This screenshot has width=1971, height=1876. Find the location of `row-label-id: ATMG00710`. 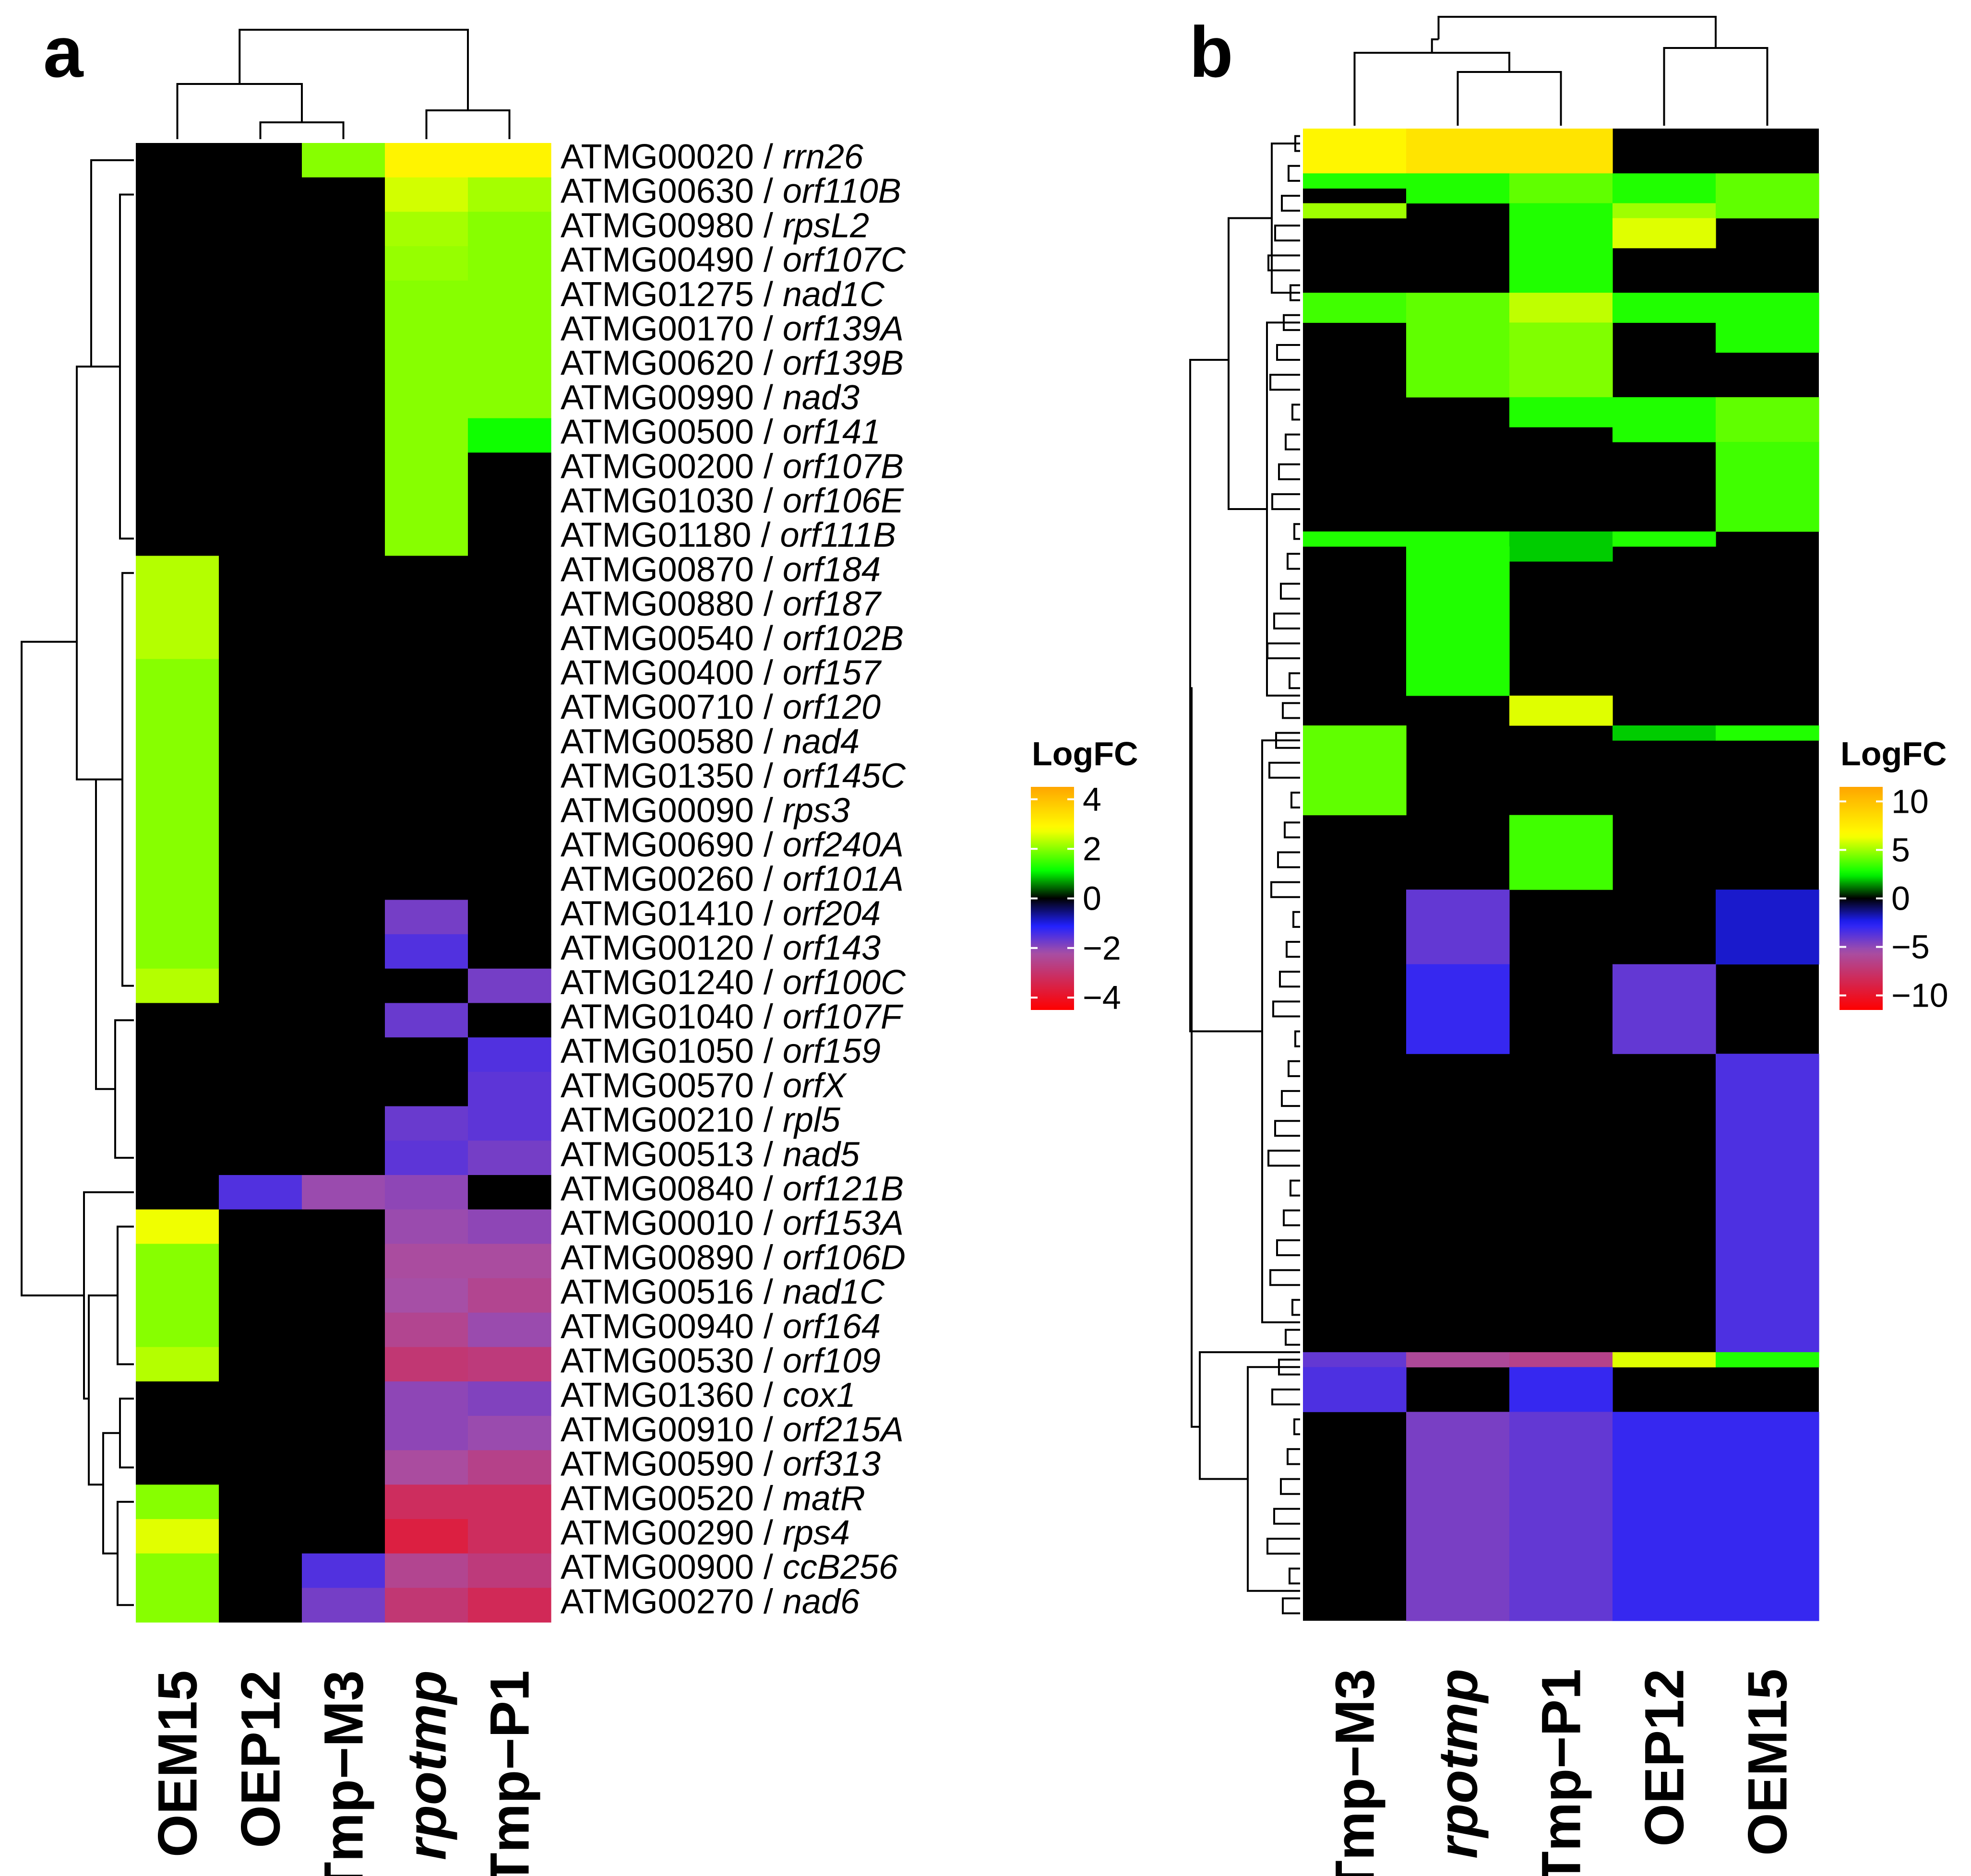

row-label-id: ATMG00710 is located at coordinates (657, 707).